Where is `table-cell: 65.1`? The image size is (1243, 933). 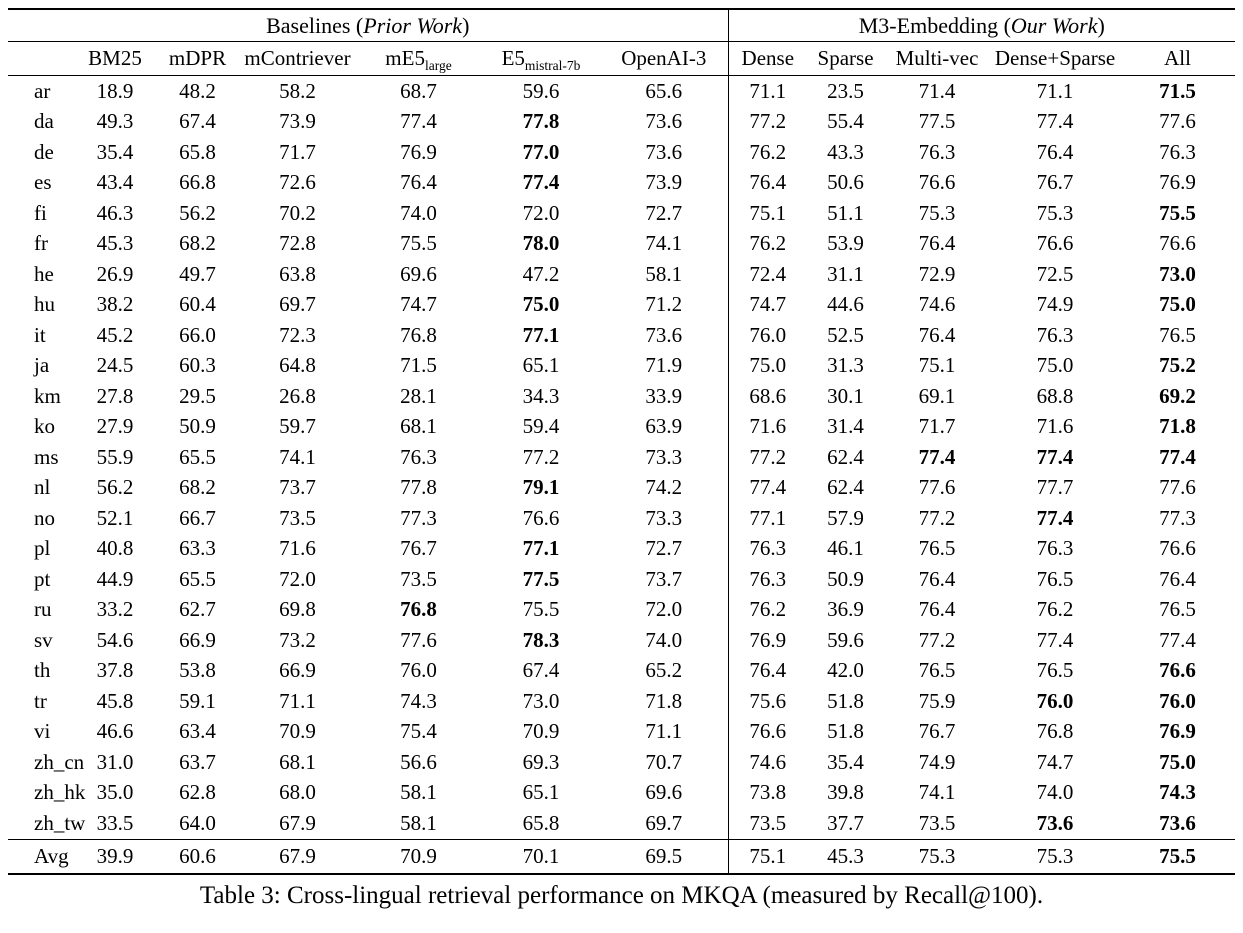 table-cell: 65.1 is located at coordinates (541, 792).